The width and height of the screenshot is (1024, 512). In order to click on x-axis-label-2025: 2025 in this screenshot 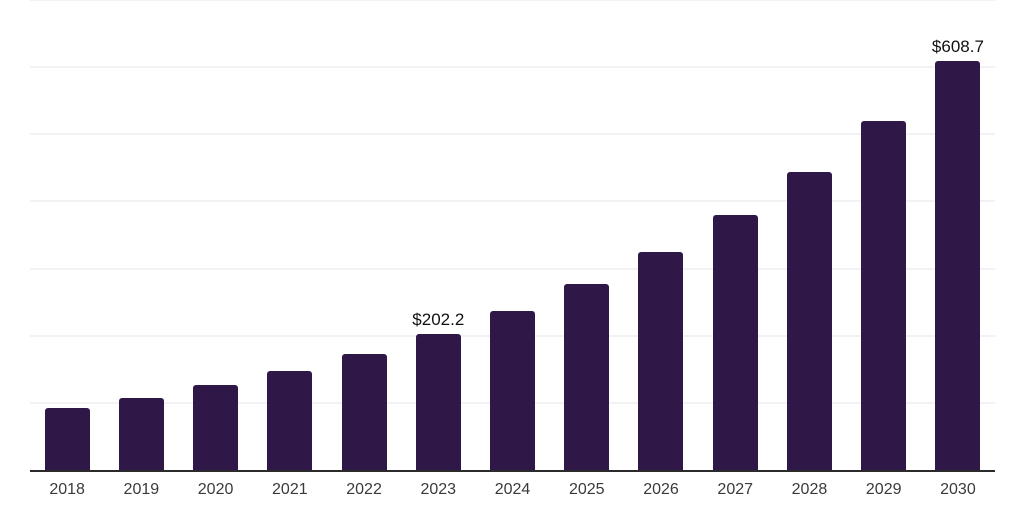, I will do `click(586, 489)`.